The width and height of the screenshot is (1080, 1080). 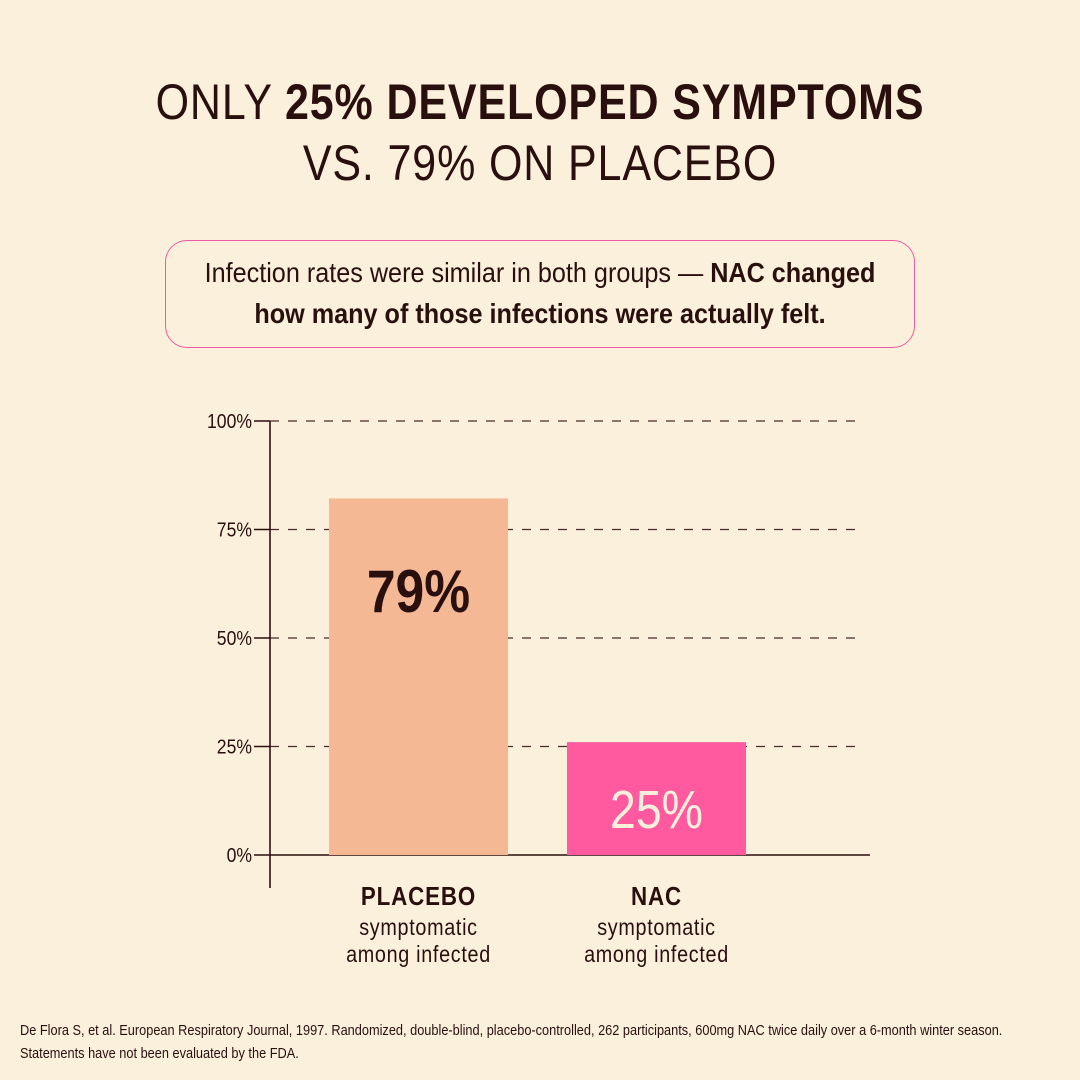 What do you see at coordinates (418, 676) in the screenshot?
I see `bar-placebo` at bounding box center [418, 676].